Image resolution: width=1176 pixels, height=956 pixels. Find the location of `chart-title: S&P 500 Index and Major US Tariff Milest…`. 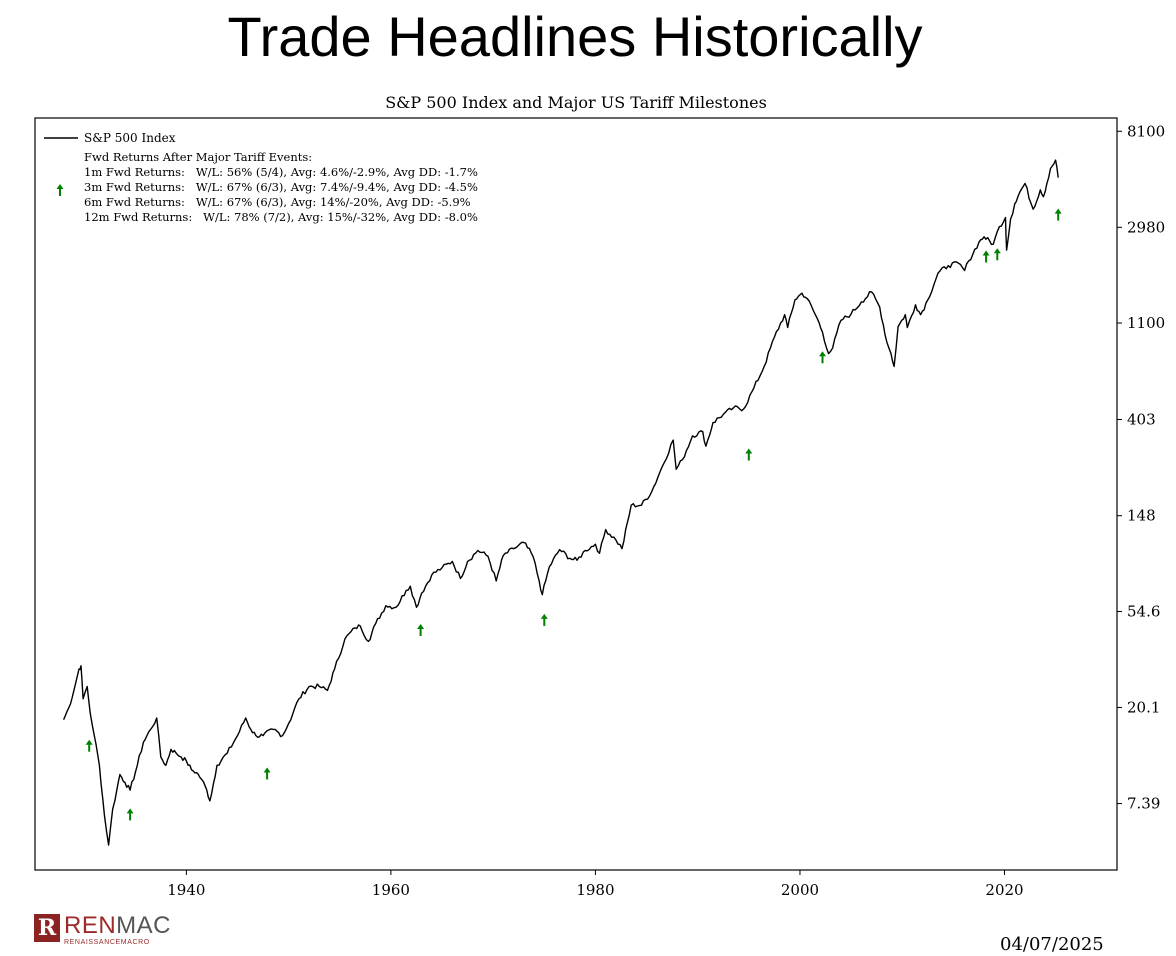

chart-title: S&P 500 Index and Major US Tariff Milest… is located at coordinates (576, 102).